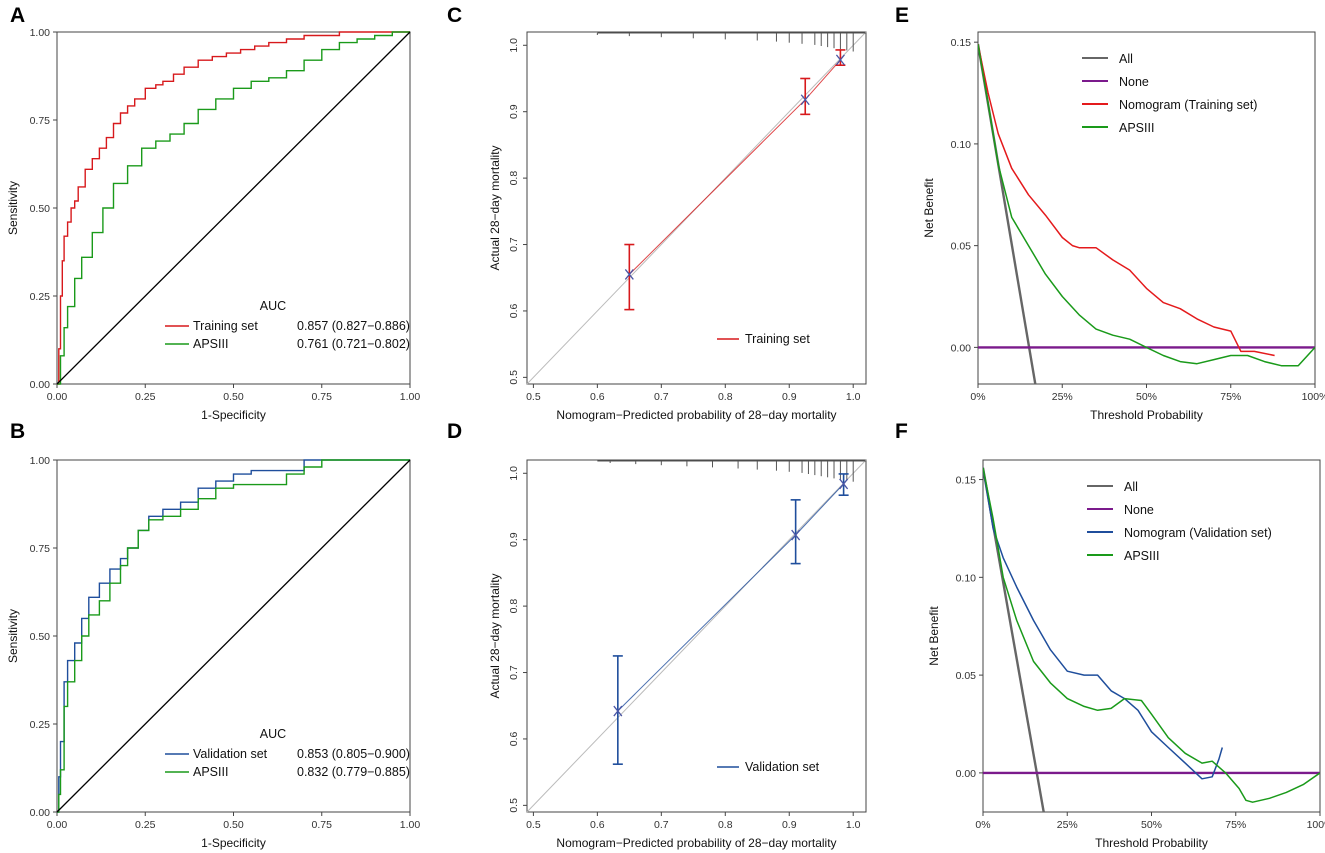 This screenshot has width=1325, height=853. What do you see at coordinates (597, 397) in the screenshot?
I see `panel-c-xtick-label: 0.6` at bounding box center [597, 397].